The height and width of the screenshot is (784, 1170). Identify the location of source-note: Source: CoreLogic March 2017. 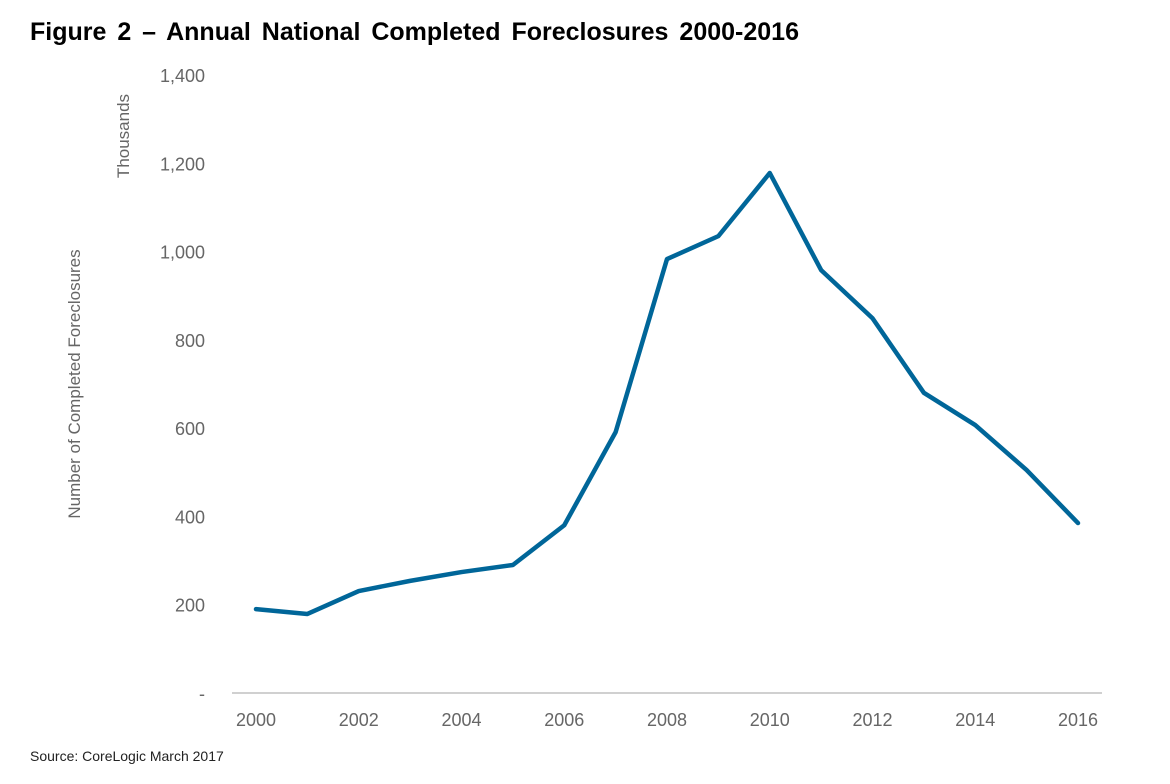
(127, 756).